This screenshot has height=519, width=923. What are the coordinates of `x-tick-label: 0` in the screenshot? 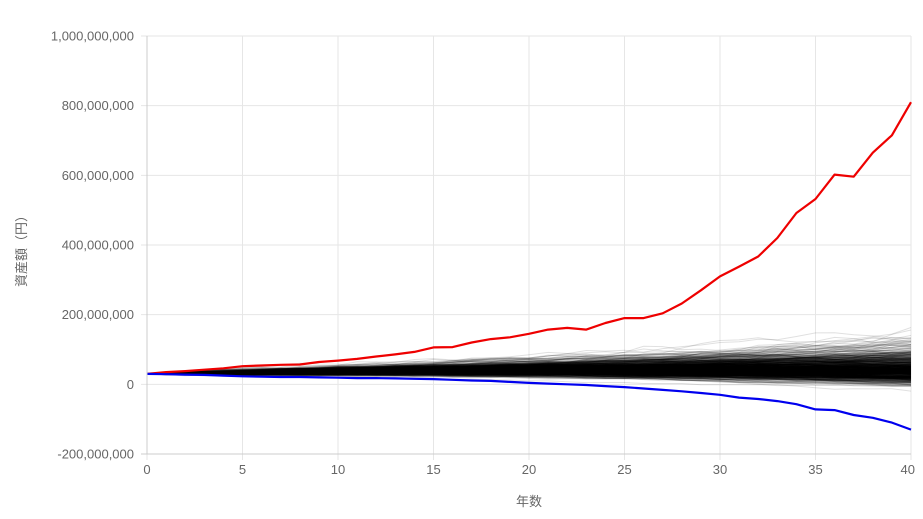 It's located at (146, 469).